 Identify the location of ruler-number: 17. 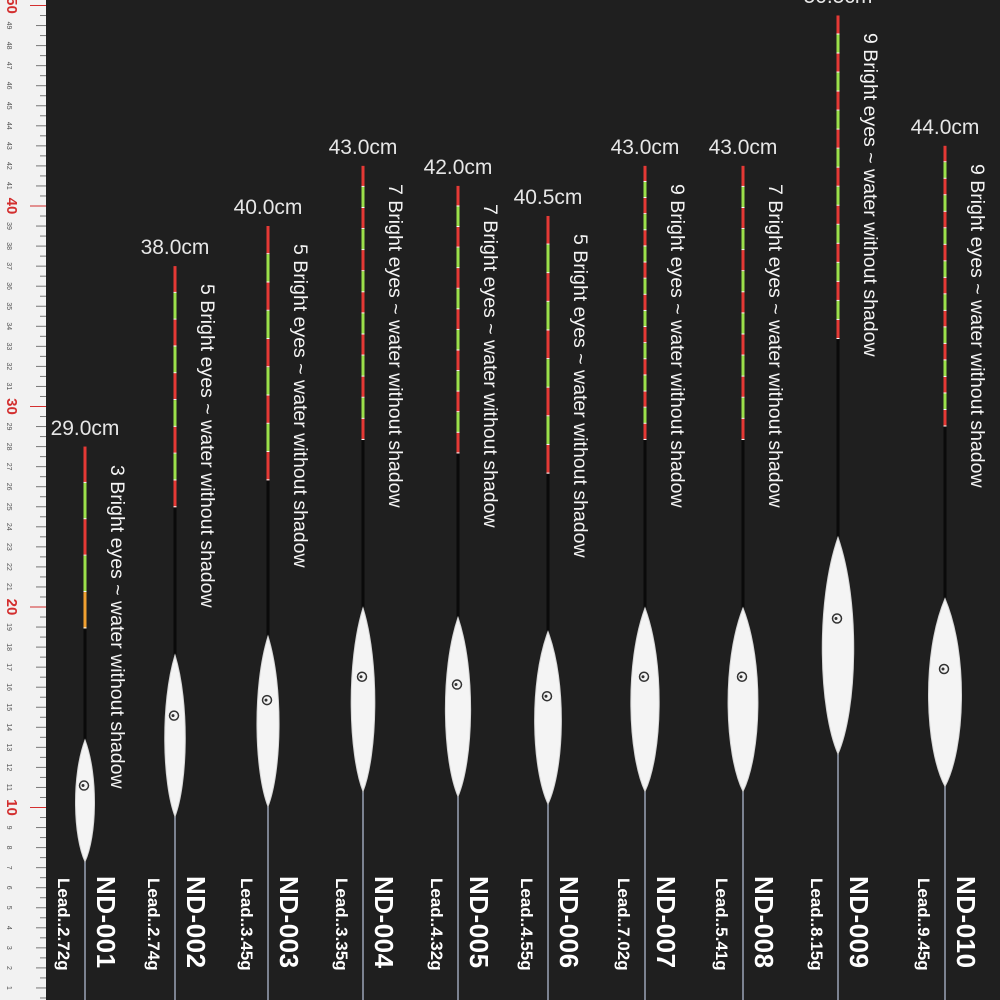
(8, 667).